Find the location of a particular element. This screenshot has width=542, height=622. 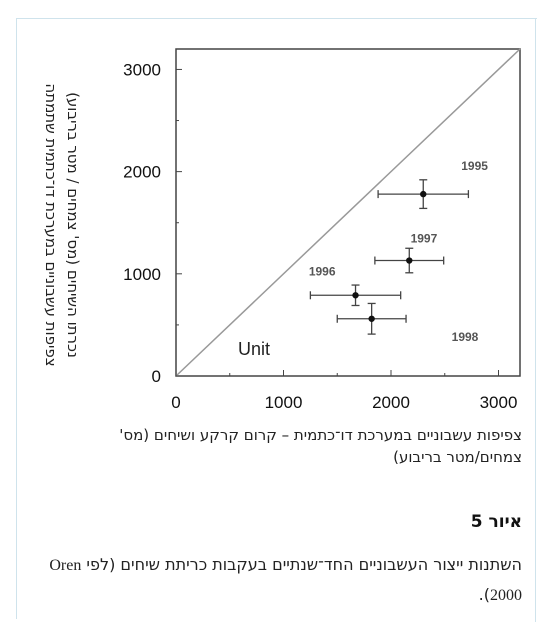

y-axis-title-line-1: צפיפות עשבוניים במערכת דו־כתמית שתמתה is located at coordinates (51, 224).